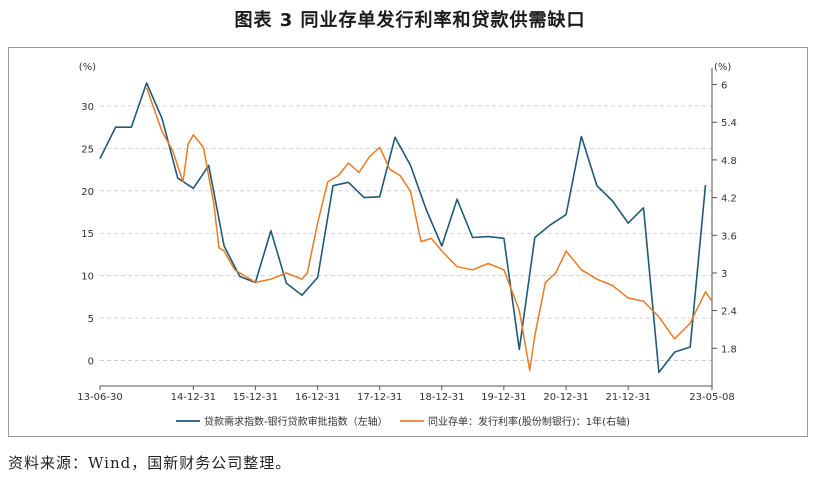 This screenshot has width=820, height=479. Describe the element at coordinates (729, 236) in the screenshot. I see `right-tick-label: 3.6` at that location.